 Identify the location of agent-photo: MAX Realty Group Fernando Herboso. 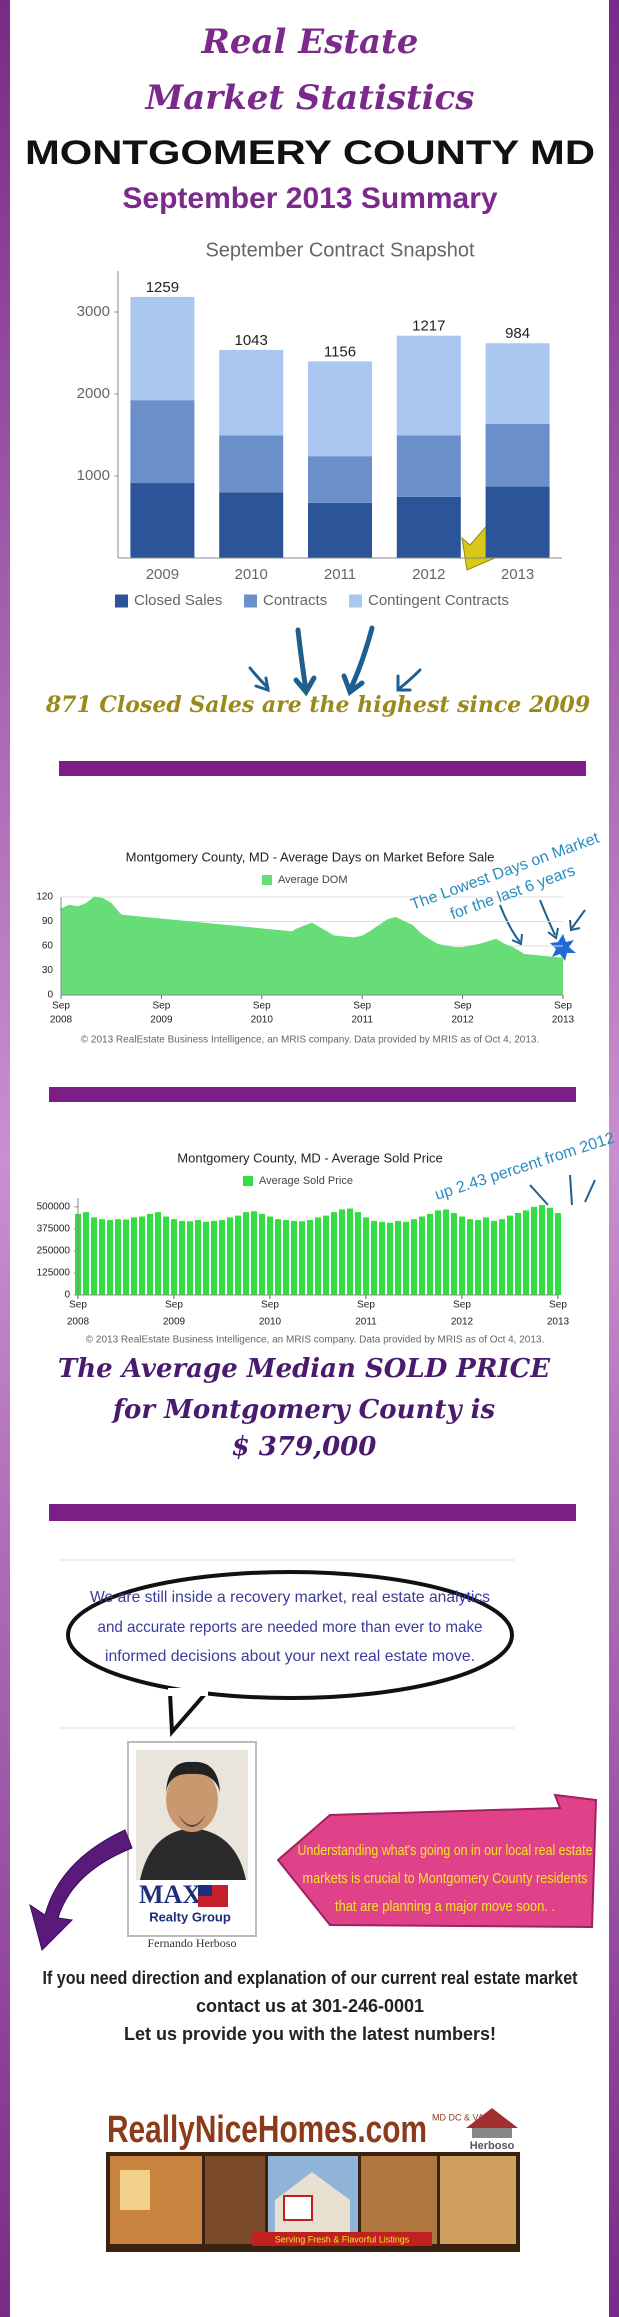
(192, 1845).